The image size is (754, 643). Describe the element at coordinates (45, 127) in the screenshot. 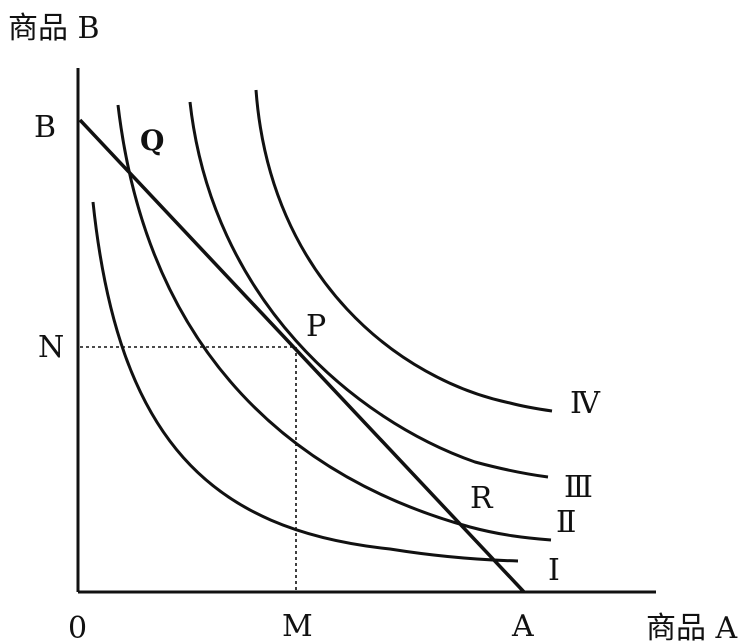

I see `budget-intercept-y-label: B` at that location.